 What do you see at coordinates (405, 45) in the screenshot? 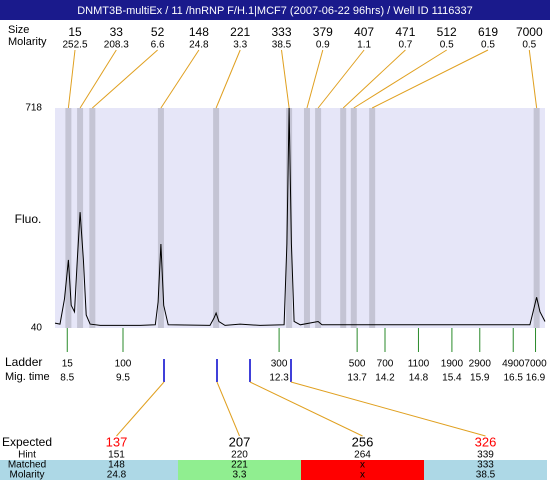
I see `peak-molarity: 0.7` at bounding box center [405, 45].